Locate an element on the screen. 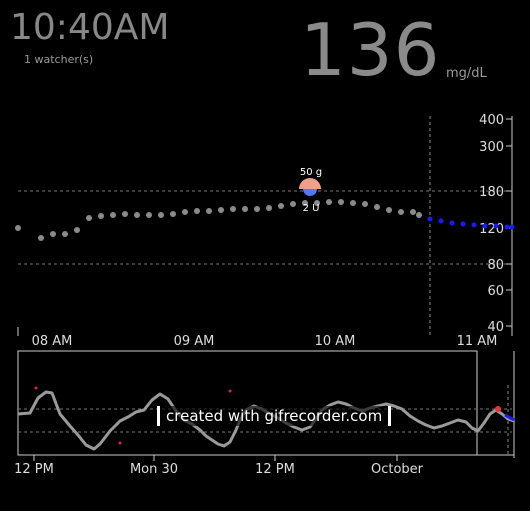 The width and height of the screenshot is (530, 511). forecast-dots is located at coordinates (471, 223).